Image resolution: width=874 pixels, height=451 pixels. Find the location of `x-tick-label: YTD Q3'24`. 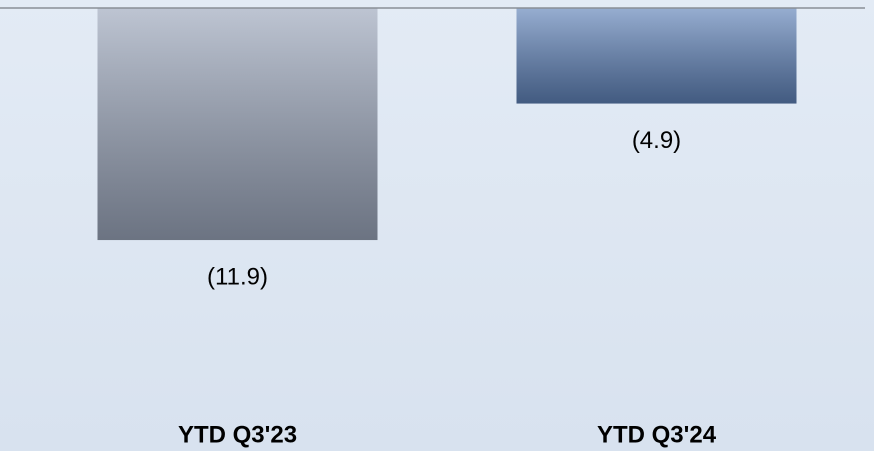

x-tick-label: YTD Q3'24 is located at coordinates (657, 434).